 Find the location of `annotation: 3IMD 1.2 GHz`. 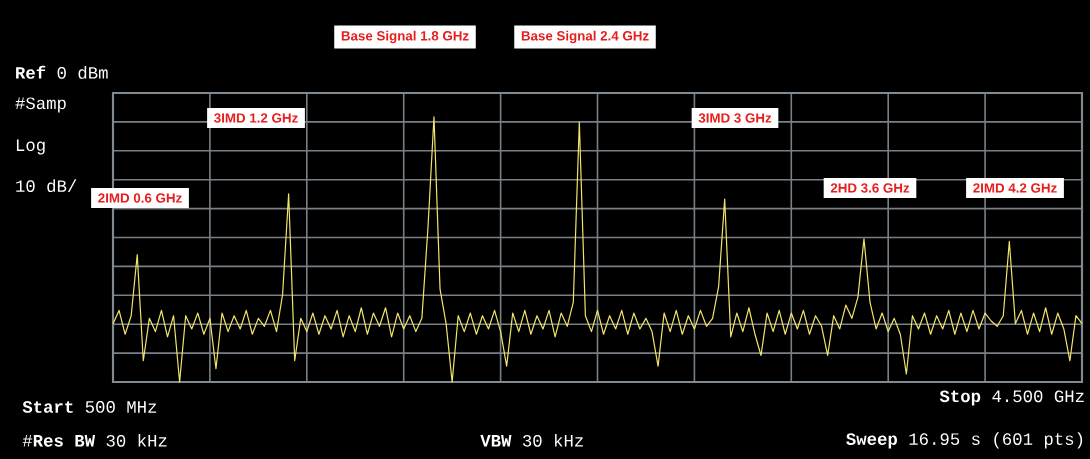

annotation: 3IMD 1.2 GHz is located at coordinates (256, 118).